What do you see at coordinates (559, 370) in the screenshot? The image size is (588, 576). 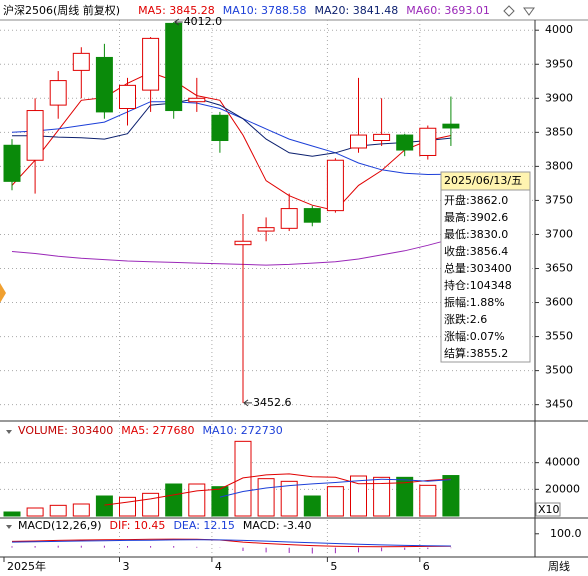 I see `y-tick-label: 3500` at bounding box center [559, 370].